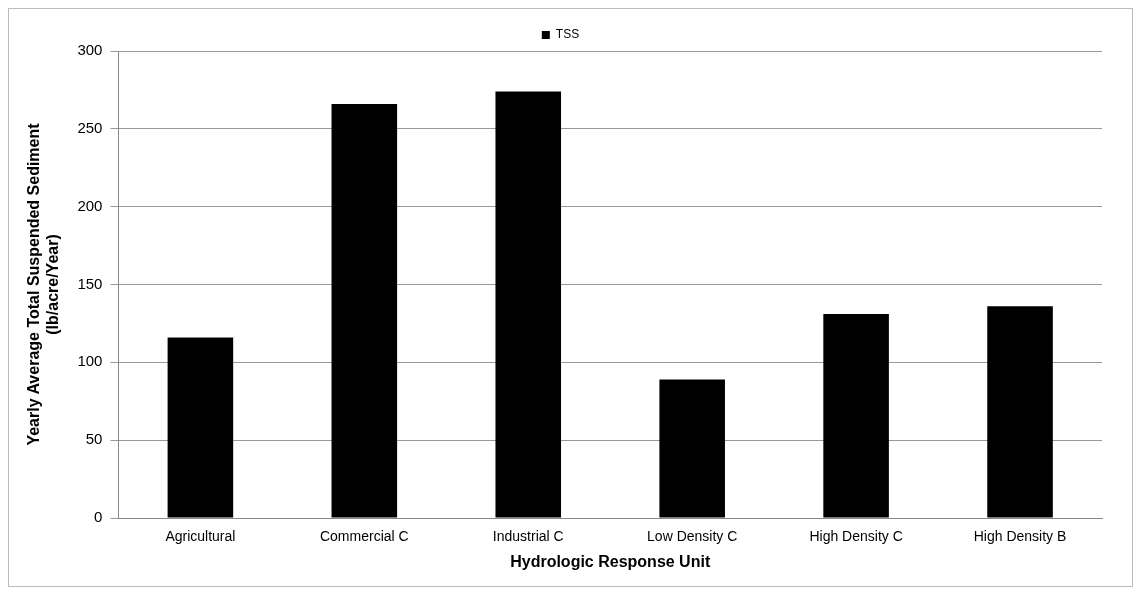 The height and width of the screenshot is (597, 1145). I want to click on legend-label: TSS, so click(567, 34).